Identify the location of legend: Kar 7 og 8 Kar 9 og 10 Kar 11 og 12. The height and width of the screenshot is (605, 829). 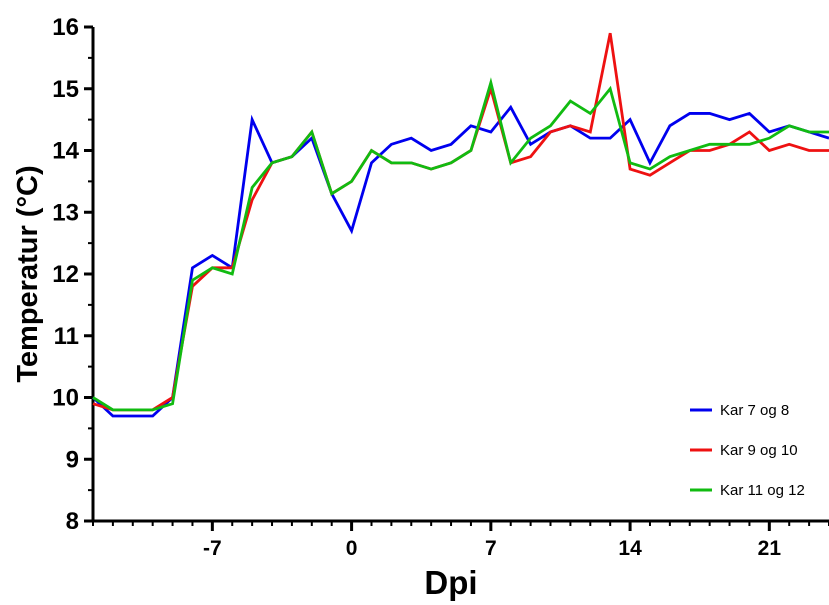
(747, 450).